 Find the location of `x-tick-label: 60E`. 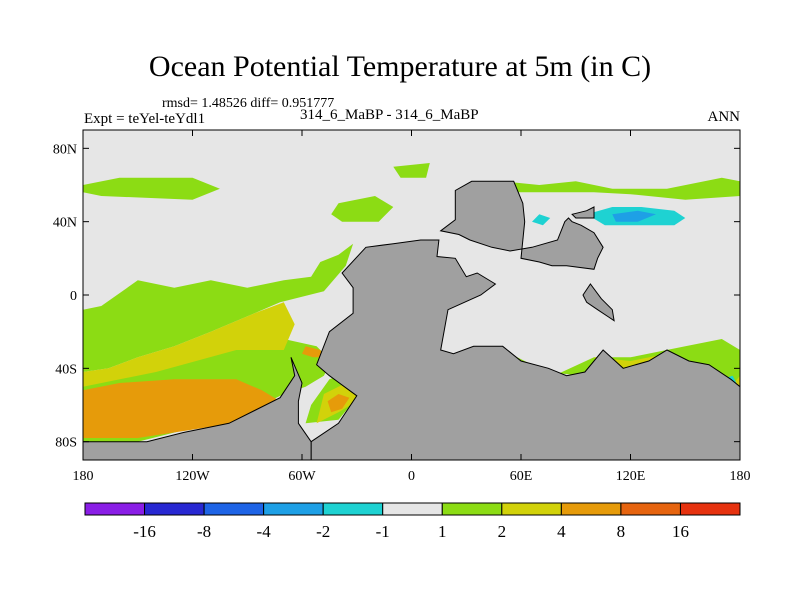

x-tick-label: 60E is located at coordinates (521, 476).